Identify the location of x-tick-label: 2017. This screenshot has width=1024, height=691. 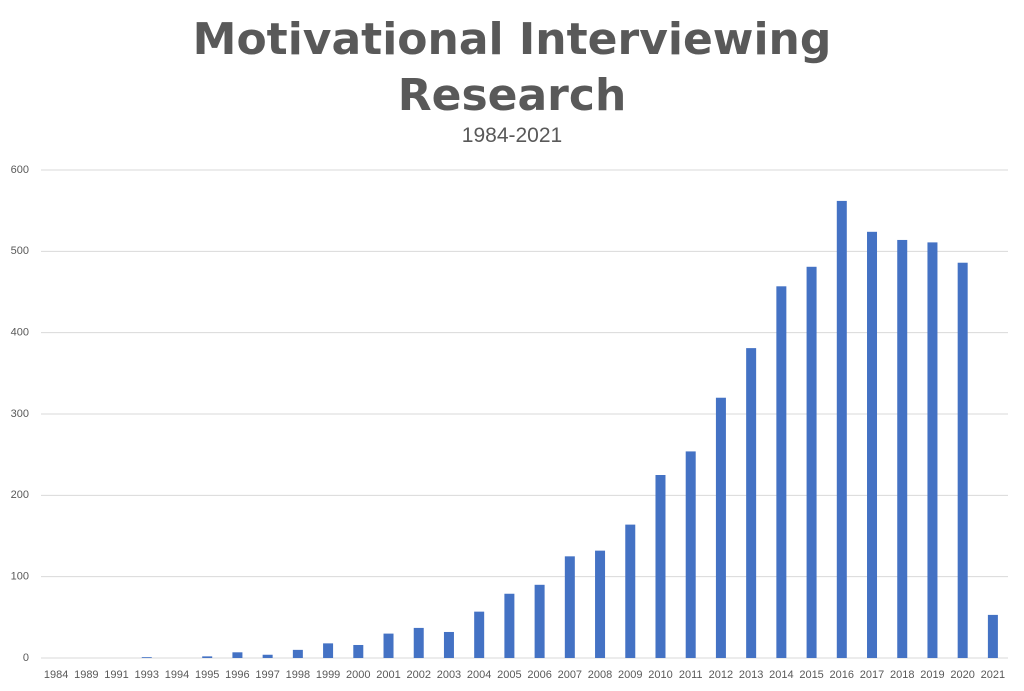
(872, 675).